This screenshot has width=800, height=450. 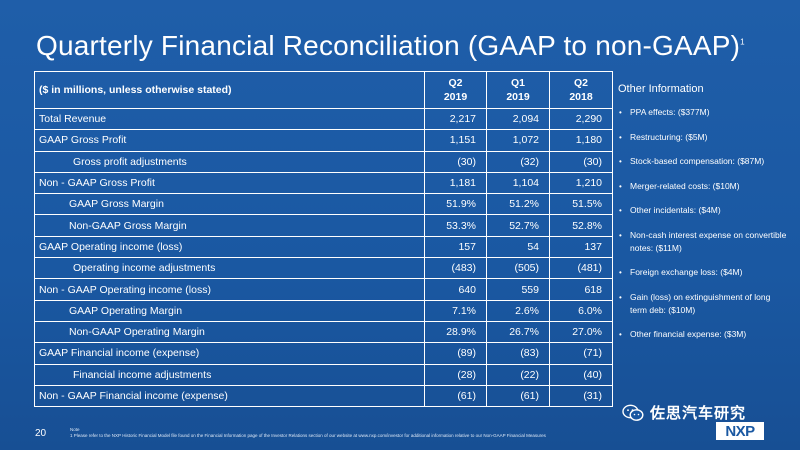 What do you see at coordinates (703, 334) in the screenshot?
I see `list-item: Other financial expense: ($3M)` at bounding box center [703, 334].